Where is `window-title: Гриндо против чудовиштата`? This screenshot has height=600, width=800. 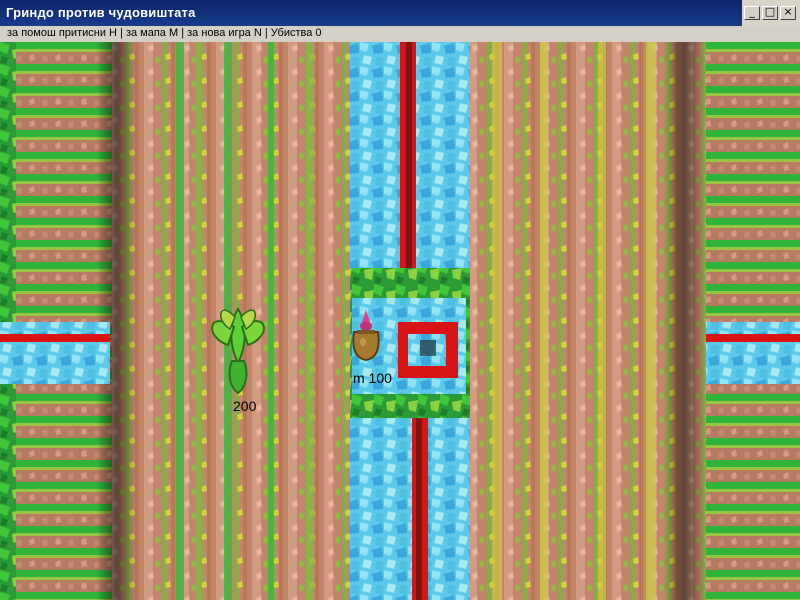
window-title: Гриндо против чудовиштата is located at coordinates (101, 12).